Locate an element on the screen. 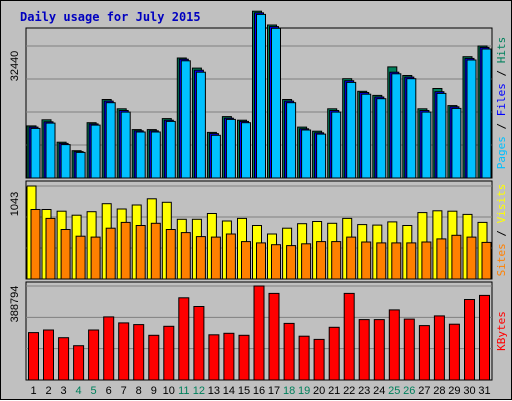 Image resolution: width=512 pixels, height=401 pixels. y-max-label: 32440 is located at coordinates (15, 66).